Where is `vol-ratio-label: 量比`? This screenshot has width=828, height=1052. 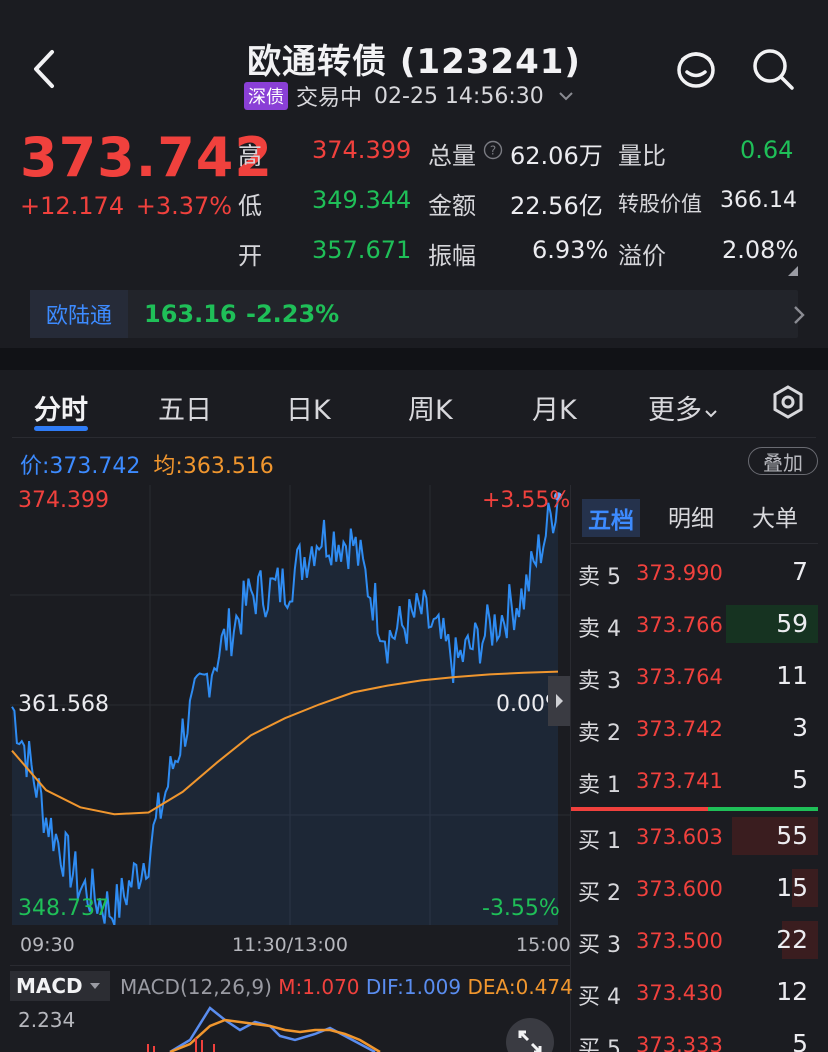 vol-ratio-label: 量比 is located at coordinates (642, 156).